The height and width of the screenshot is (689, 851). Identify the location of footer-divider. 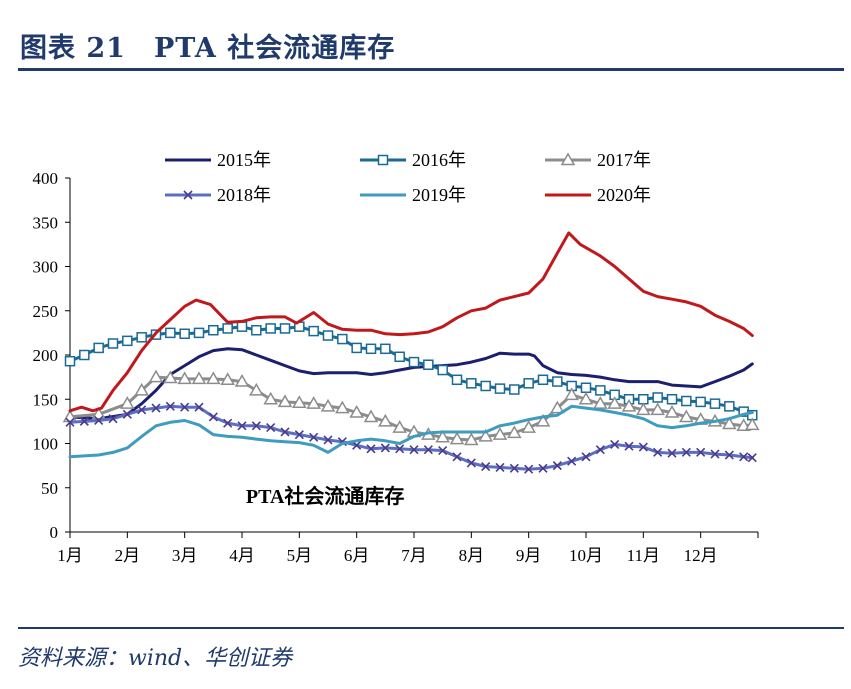
(431, 628).